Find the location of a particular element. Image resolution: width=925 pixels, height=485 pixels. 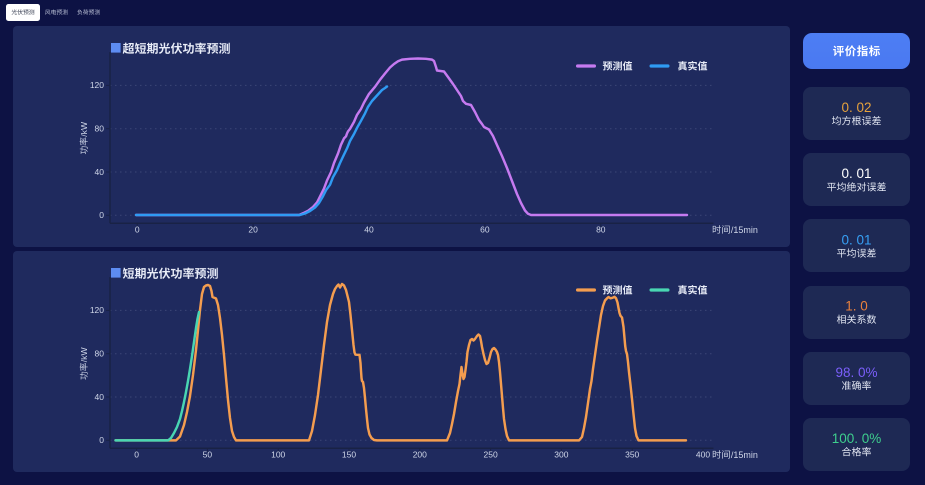

svg-text: 250 is located at coordinates (491, 455).